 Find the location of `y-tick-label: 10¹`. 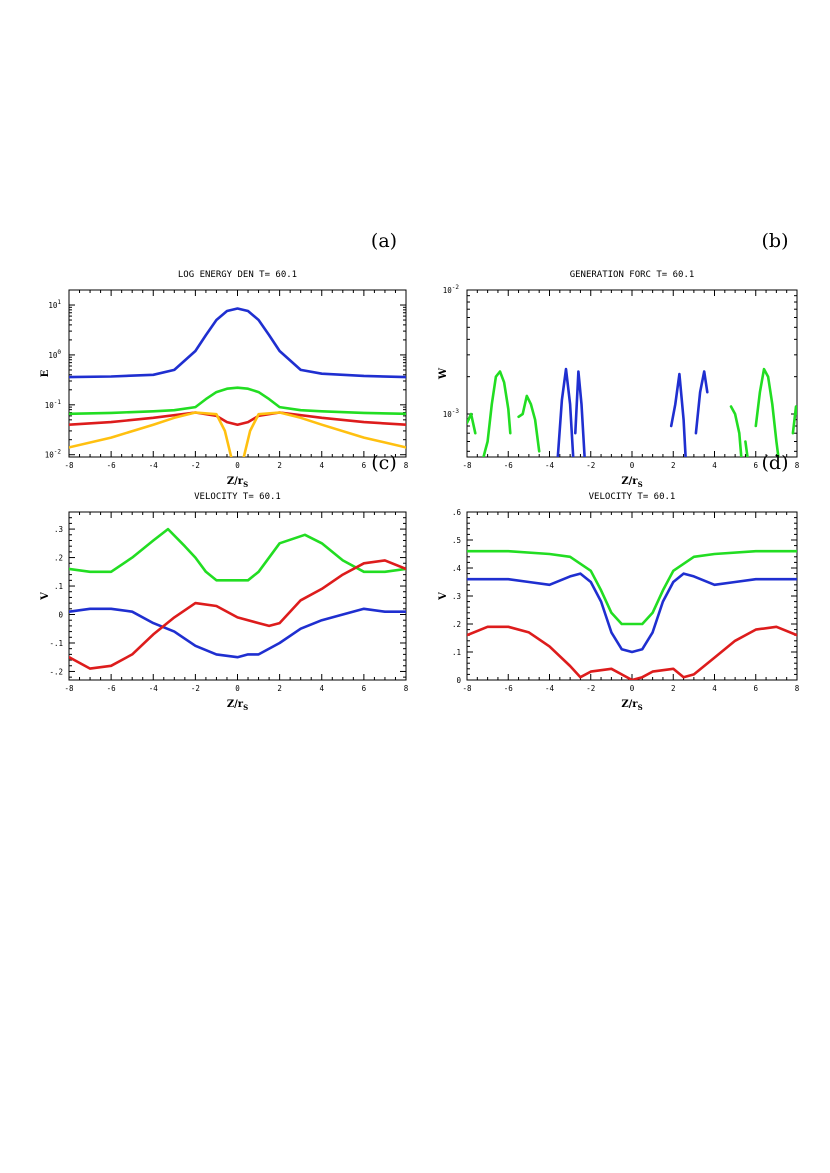

y-tick-label: 10¹ is located at coordinates (54, 304).